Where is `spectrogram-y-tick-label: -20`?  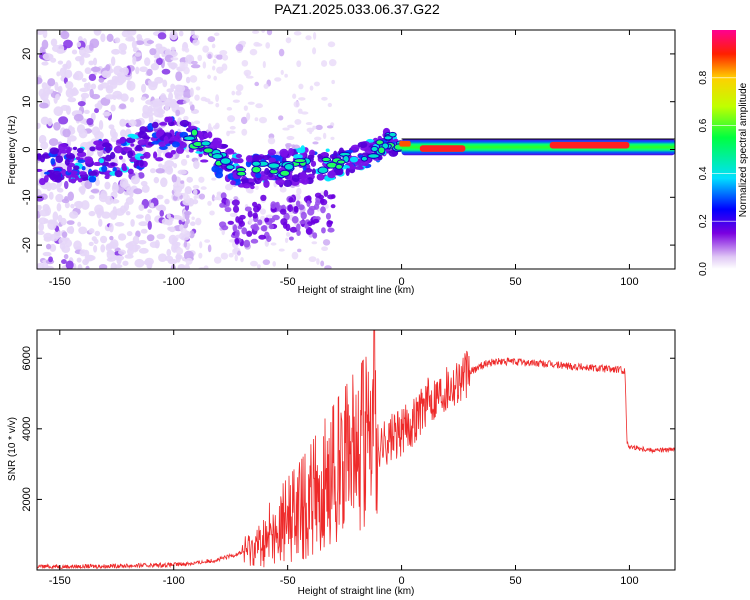 spectrogram-y-tick-label: -20 is located at coordinates (27, 245).